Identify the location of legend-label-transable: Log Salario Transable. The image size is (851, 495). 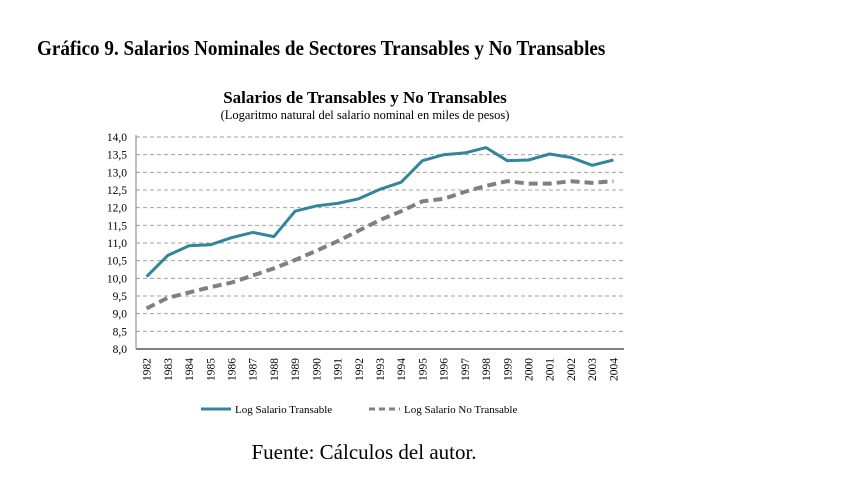
(283, 410).